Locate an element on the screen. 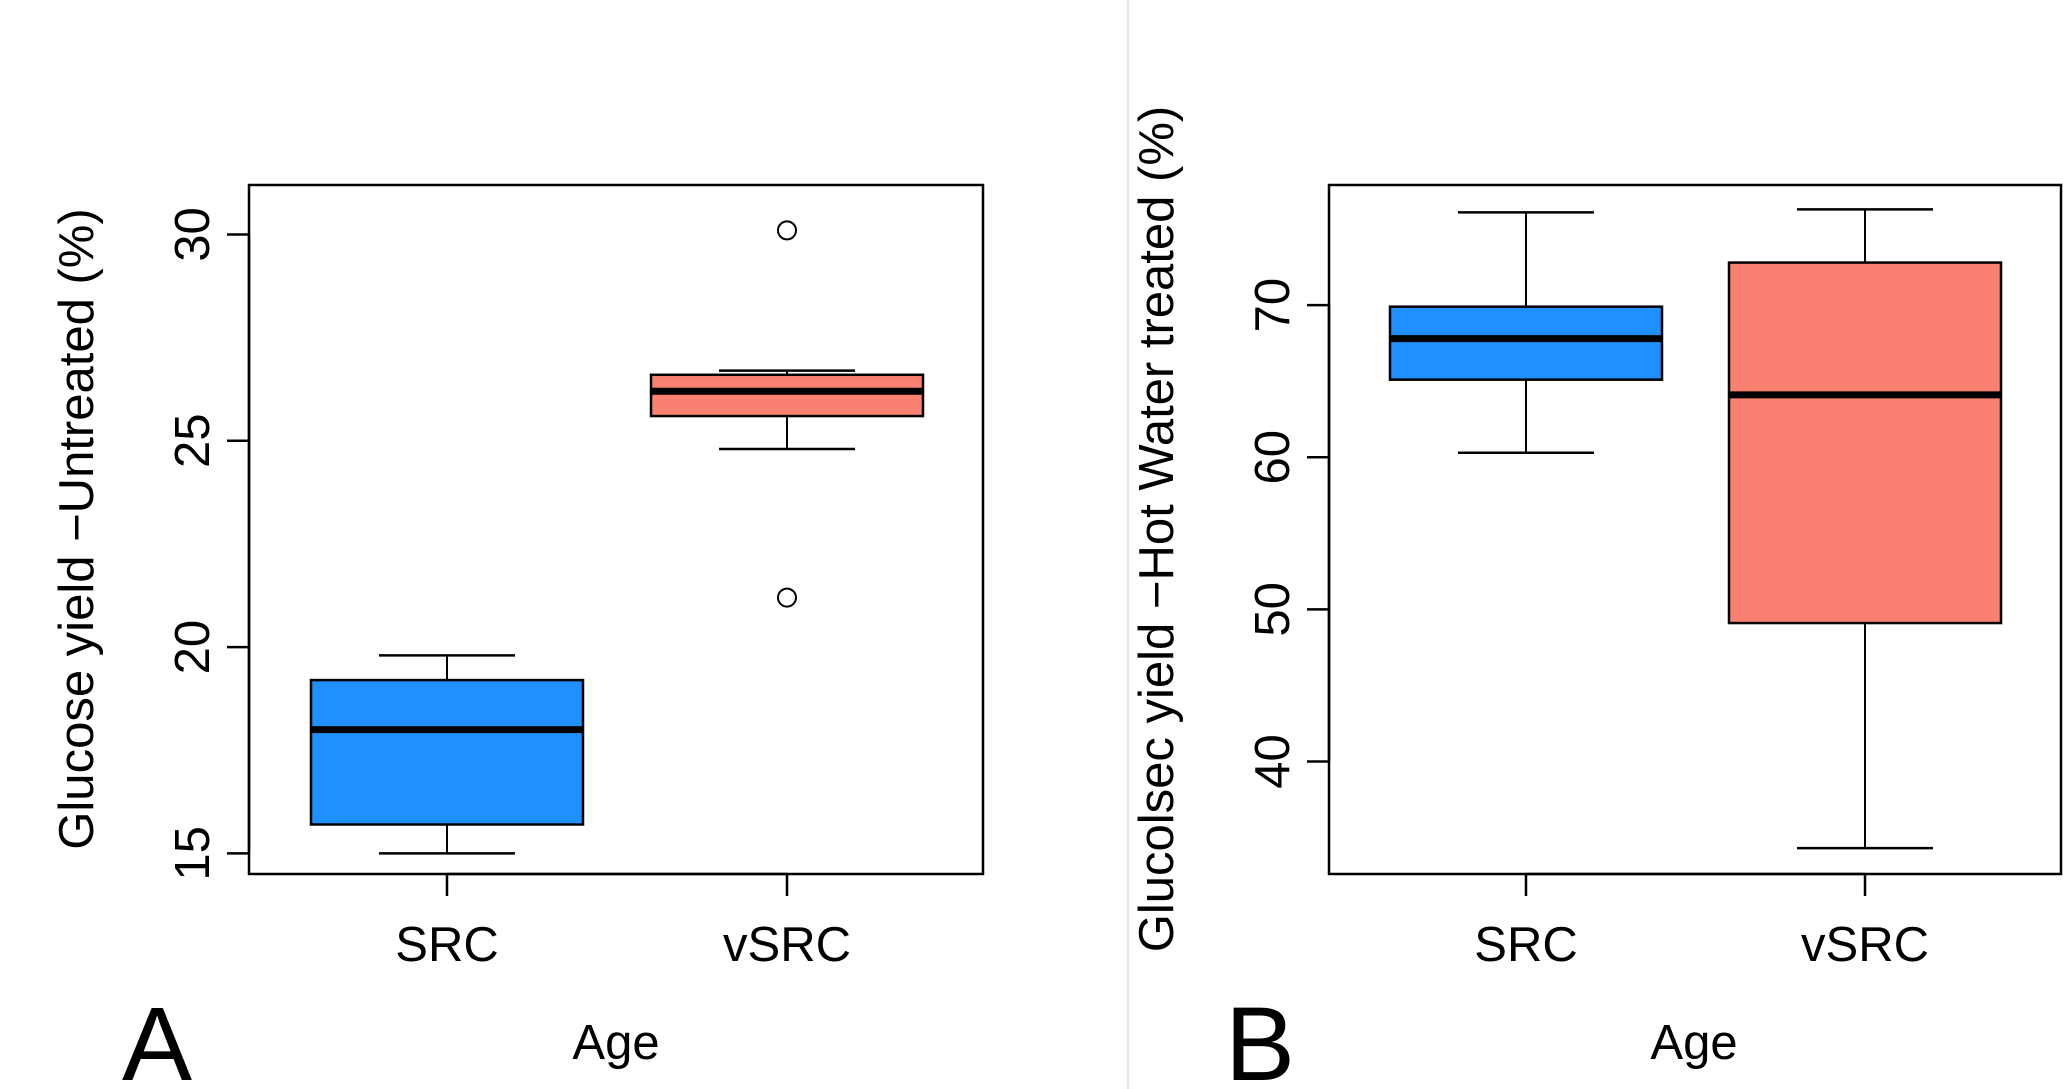 This screenshot has height=1089, width=2063. panel-a-x-axis-title: Age is located at coordinates (615, 1043).